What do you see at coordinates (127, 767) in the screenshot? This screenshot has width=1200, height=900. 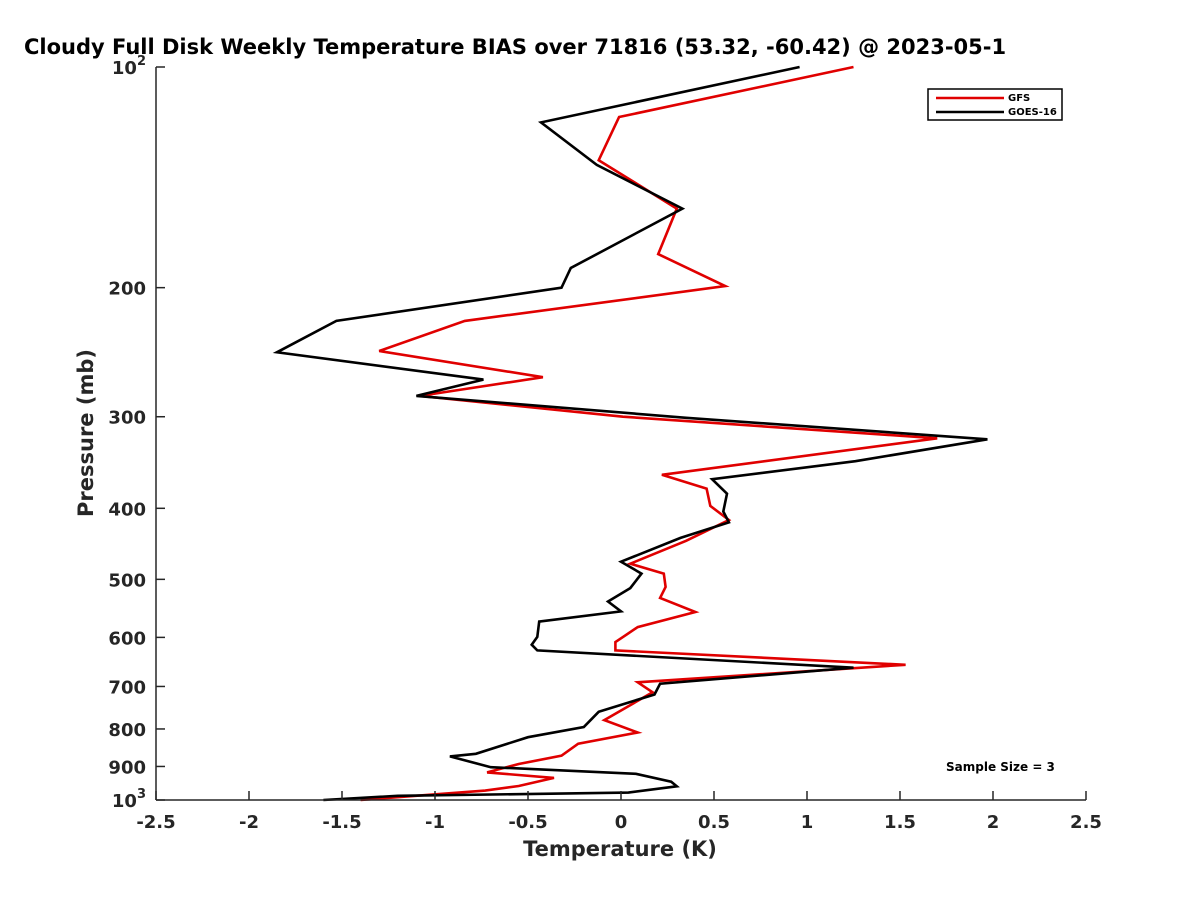 I see `y-tick-label: 900` at bounding box center [127, 767].